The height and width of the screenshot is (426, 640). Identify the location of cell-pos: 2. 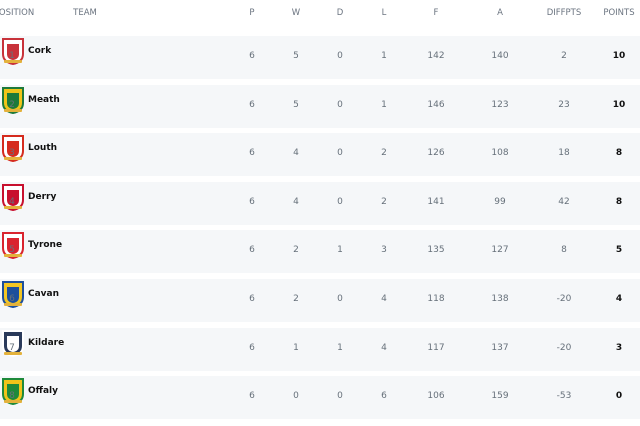
(12, 104).